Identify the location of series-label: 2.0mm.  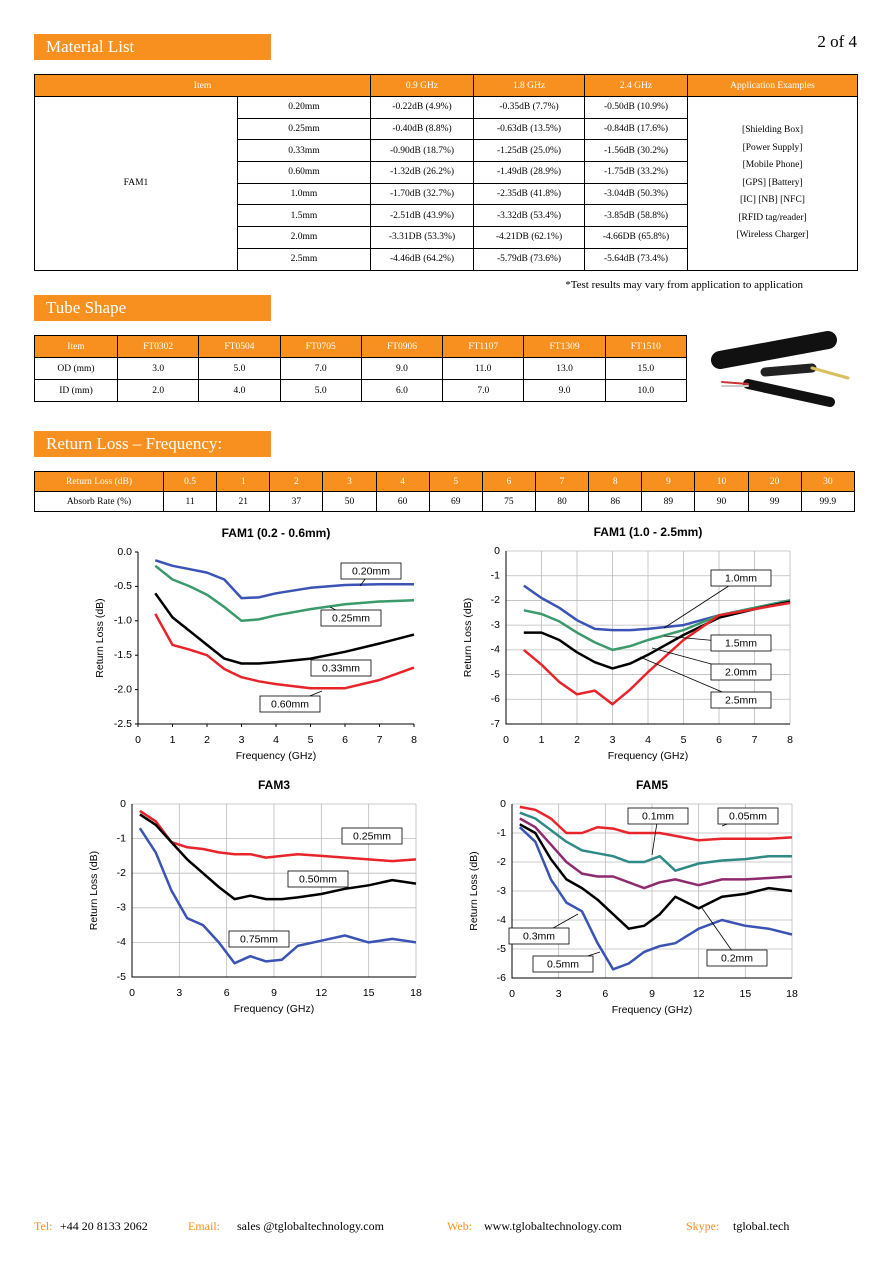
(741, 672).